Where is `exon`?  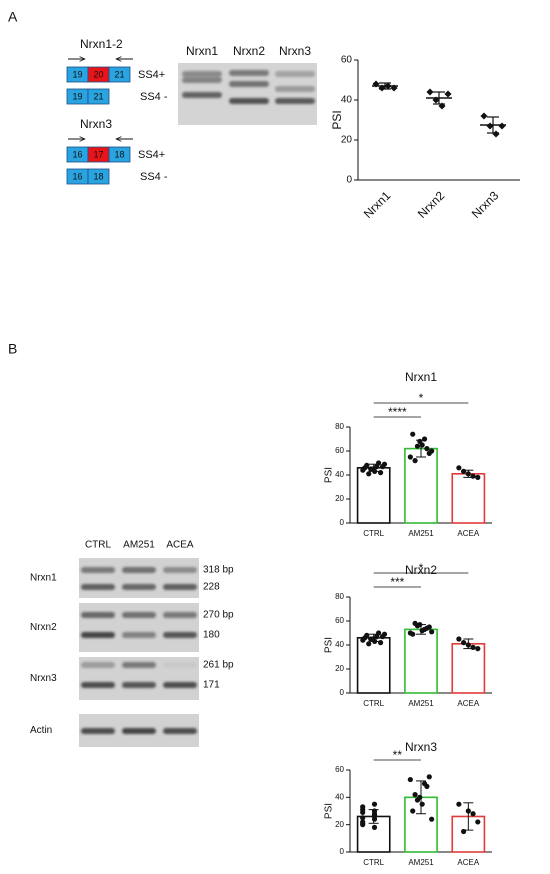 exon is located at coordinates (98, 176).